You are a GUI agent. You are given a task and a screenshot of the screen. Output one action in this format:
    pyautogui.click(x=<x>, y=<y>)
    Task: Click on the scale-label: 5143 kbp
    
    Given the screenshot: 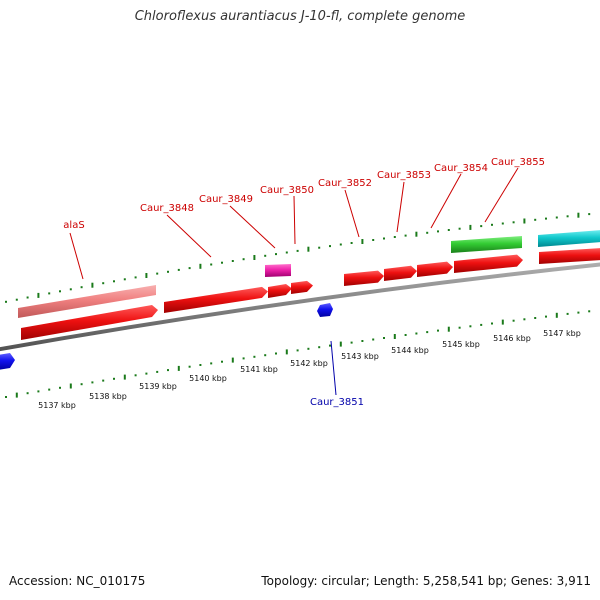 What is the action you would take?
    pyautogui.click(x=360, y=356)
    